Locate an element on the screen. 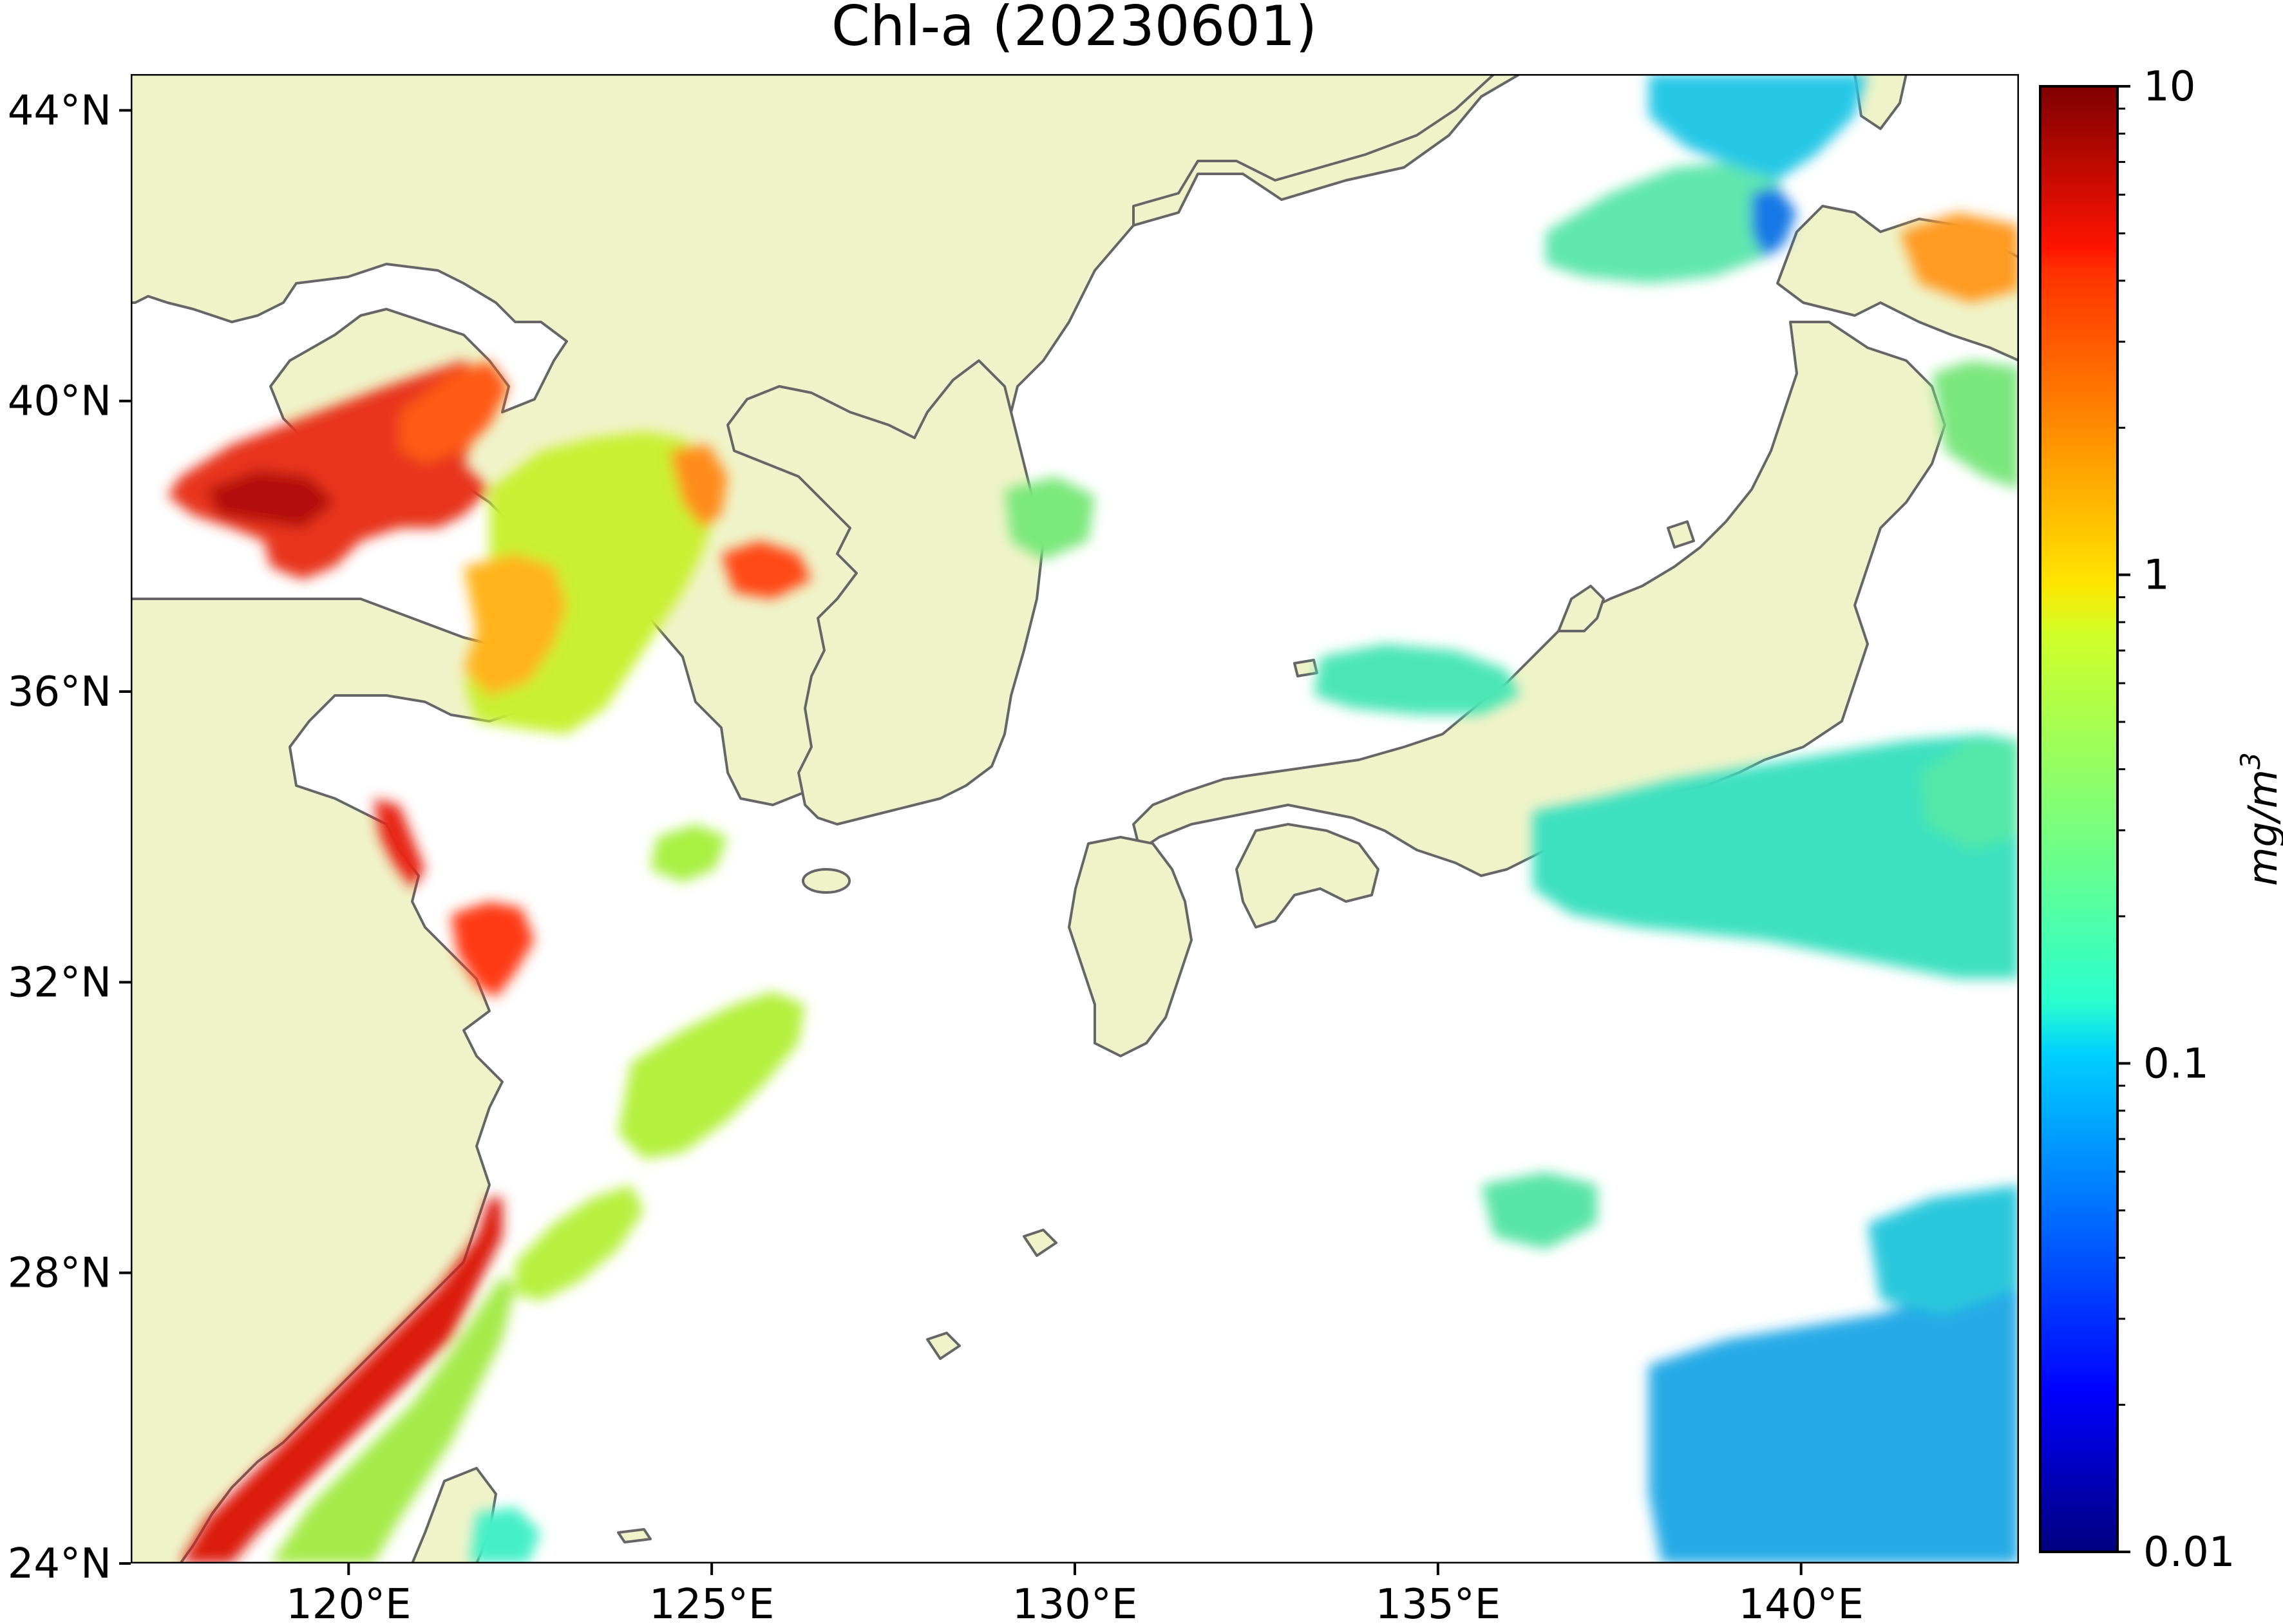  ryukyu-okinawa is located at coordinates (943, 1346).